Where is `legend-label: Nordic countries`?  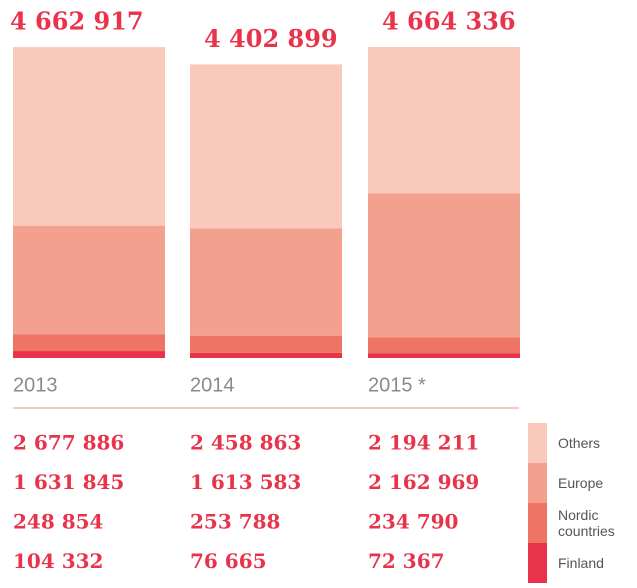 legend-label: Nordic countries is located at coordinates (586, 523).